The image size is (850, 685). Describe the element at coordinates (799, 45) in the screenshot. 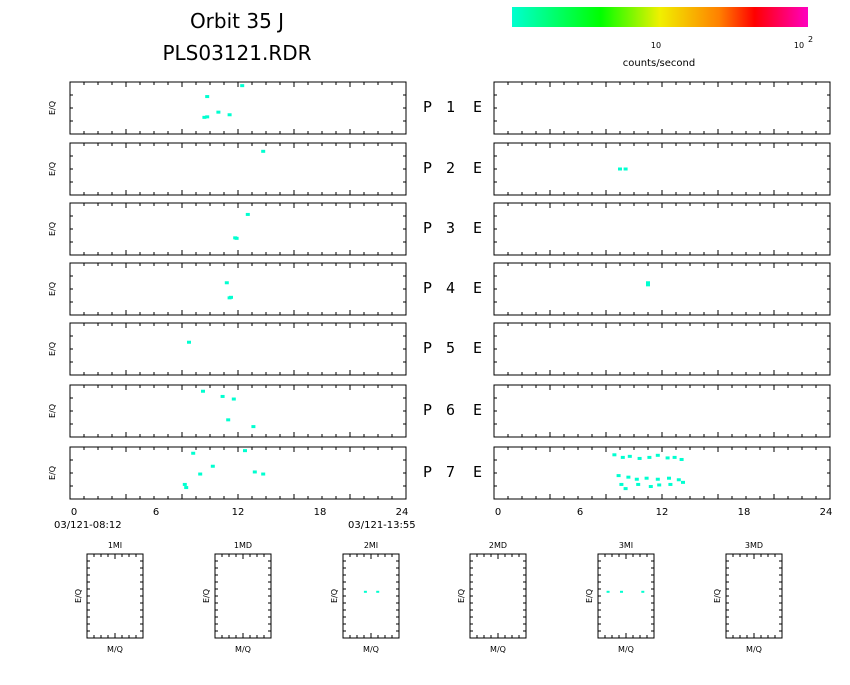

I see `colorbar-tick-100: 10` at that location.